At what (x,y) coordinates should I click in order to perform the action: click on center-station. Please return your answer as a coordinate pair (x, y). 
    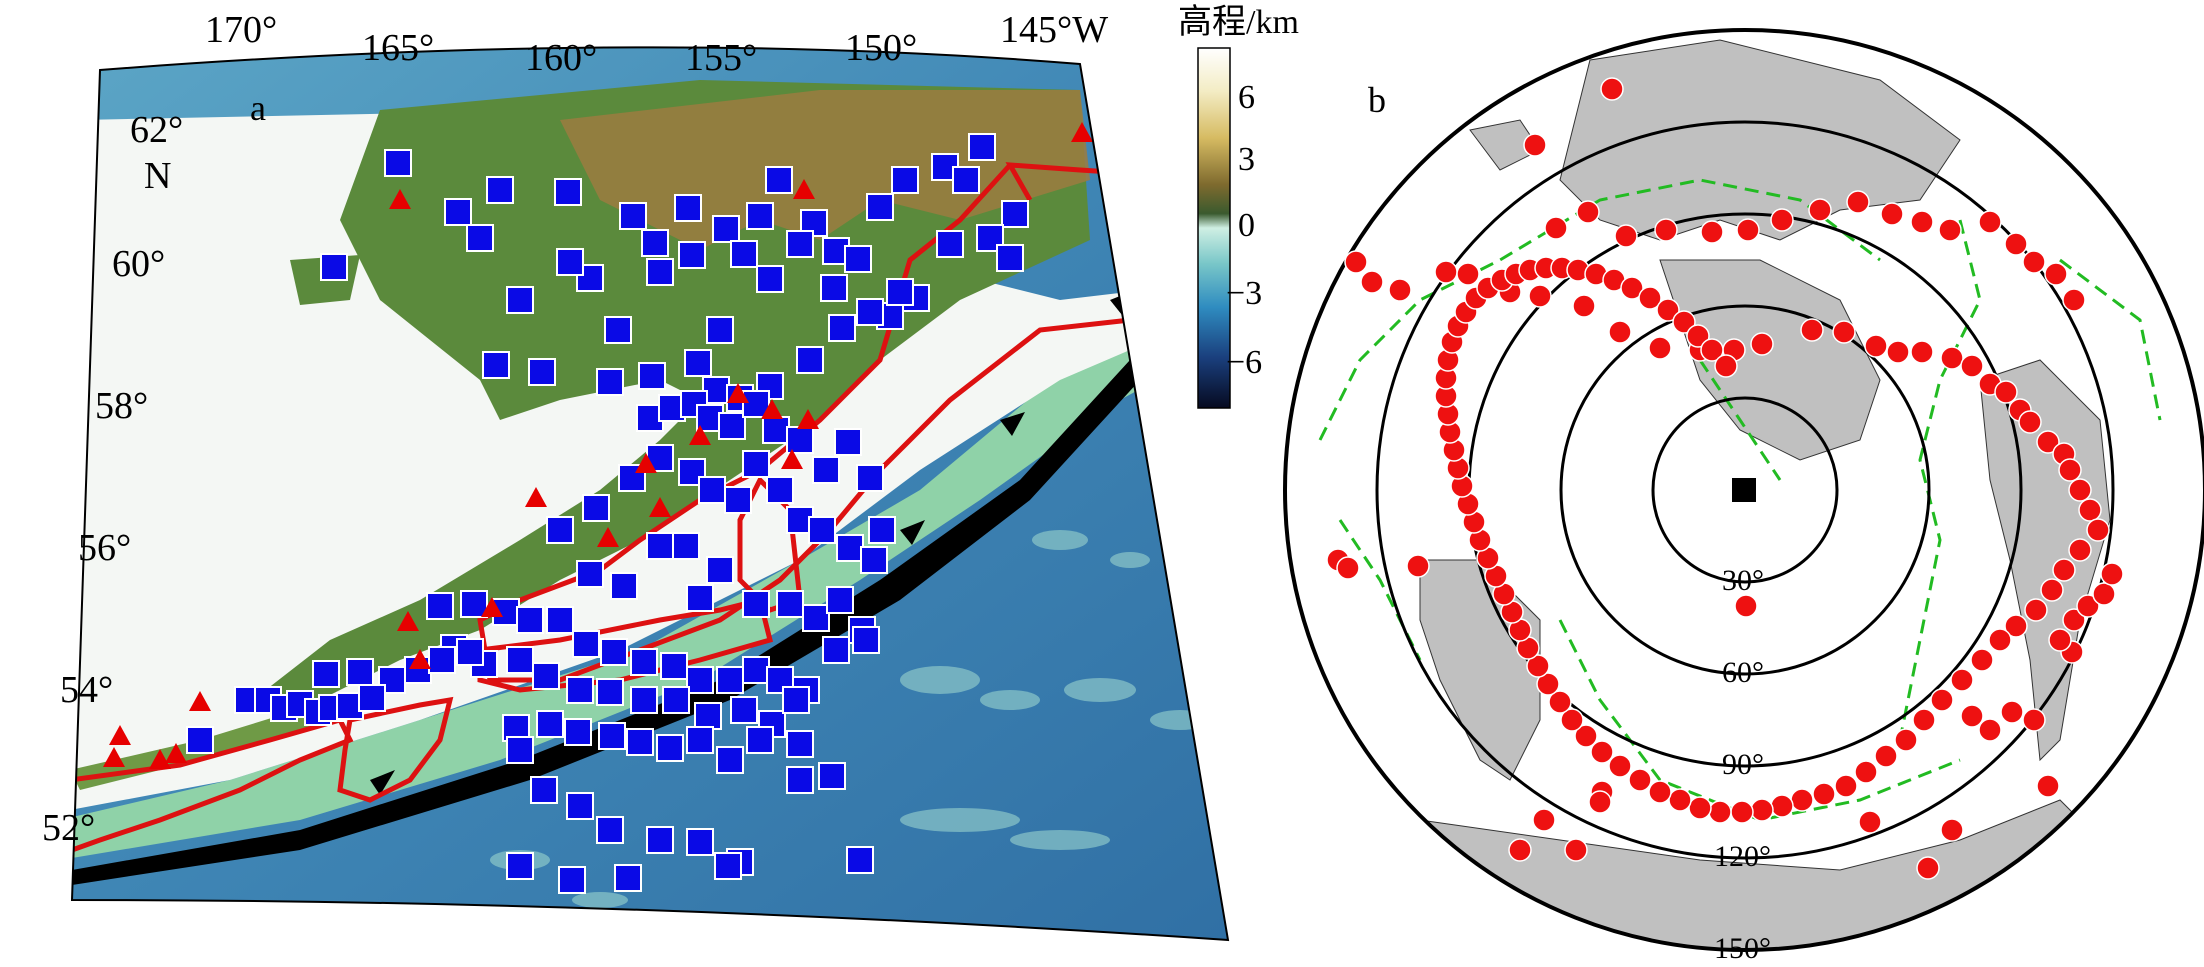
    Looking at the image, I should click on (1744, 490).